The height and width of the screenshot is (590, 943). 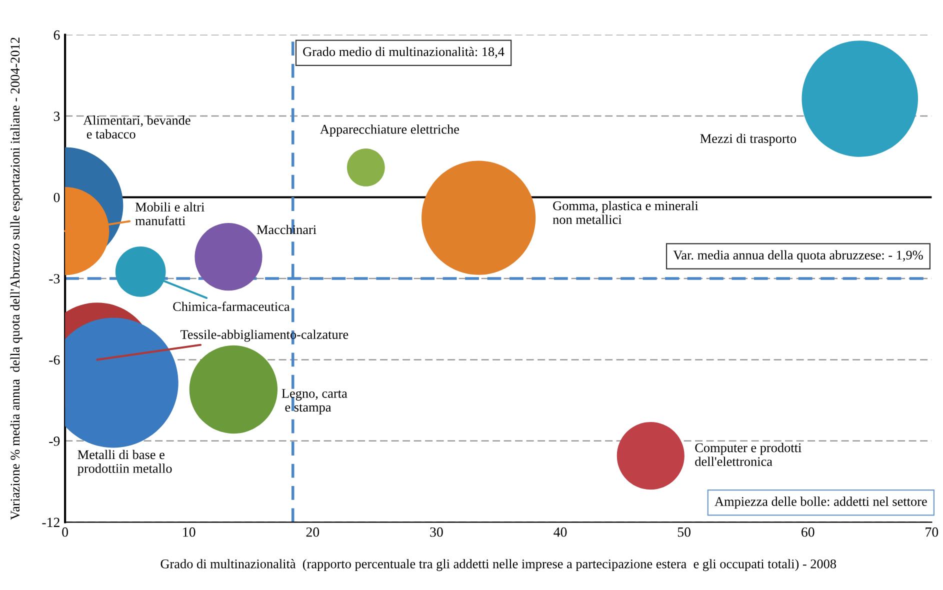 I want to click on text: Mobili e altri manufatti, so click(x=169, y=214).